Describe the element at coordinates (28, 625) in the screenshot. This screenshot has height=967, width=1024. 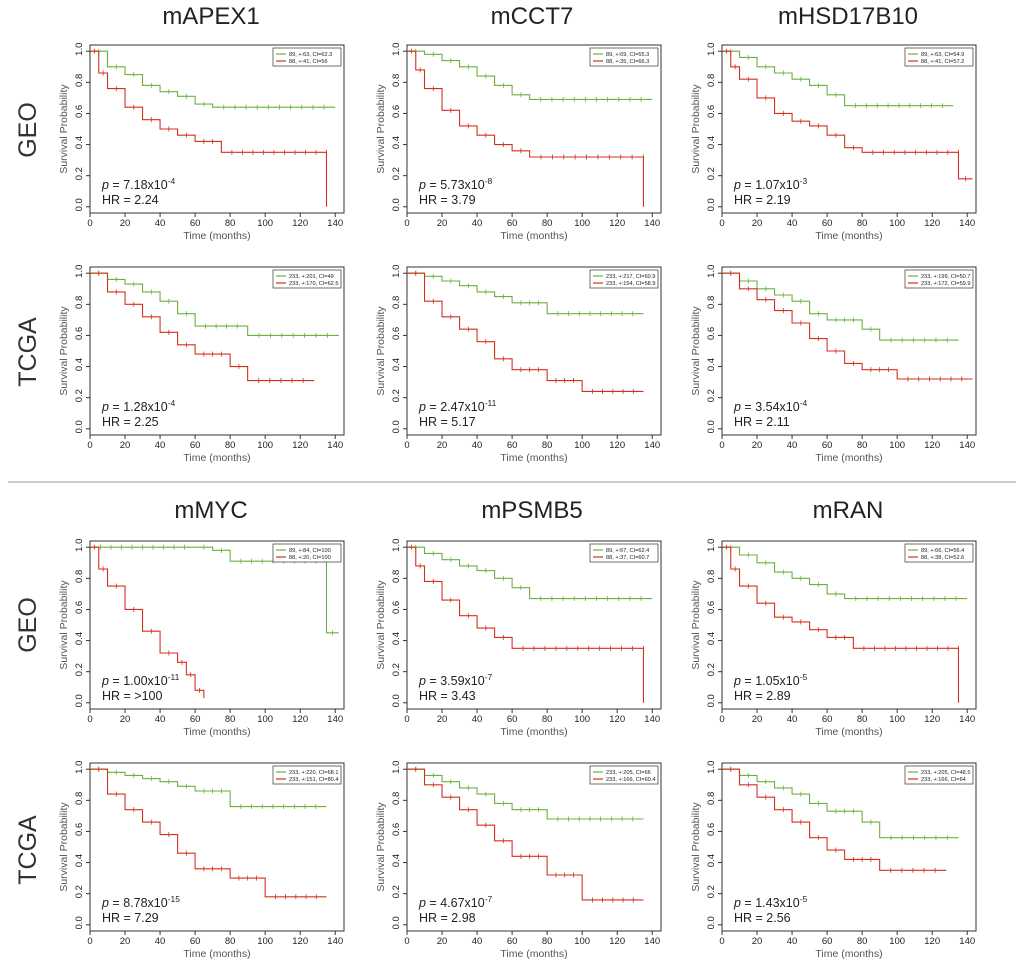
I see `row-label-geo-bottom: GEO` at that location.